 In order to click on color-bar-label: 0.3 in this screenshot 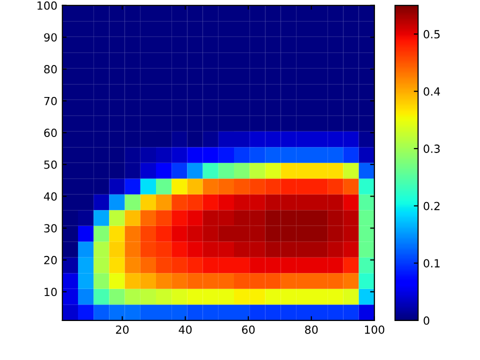, I will do `click(432, 148)`.